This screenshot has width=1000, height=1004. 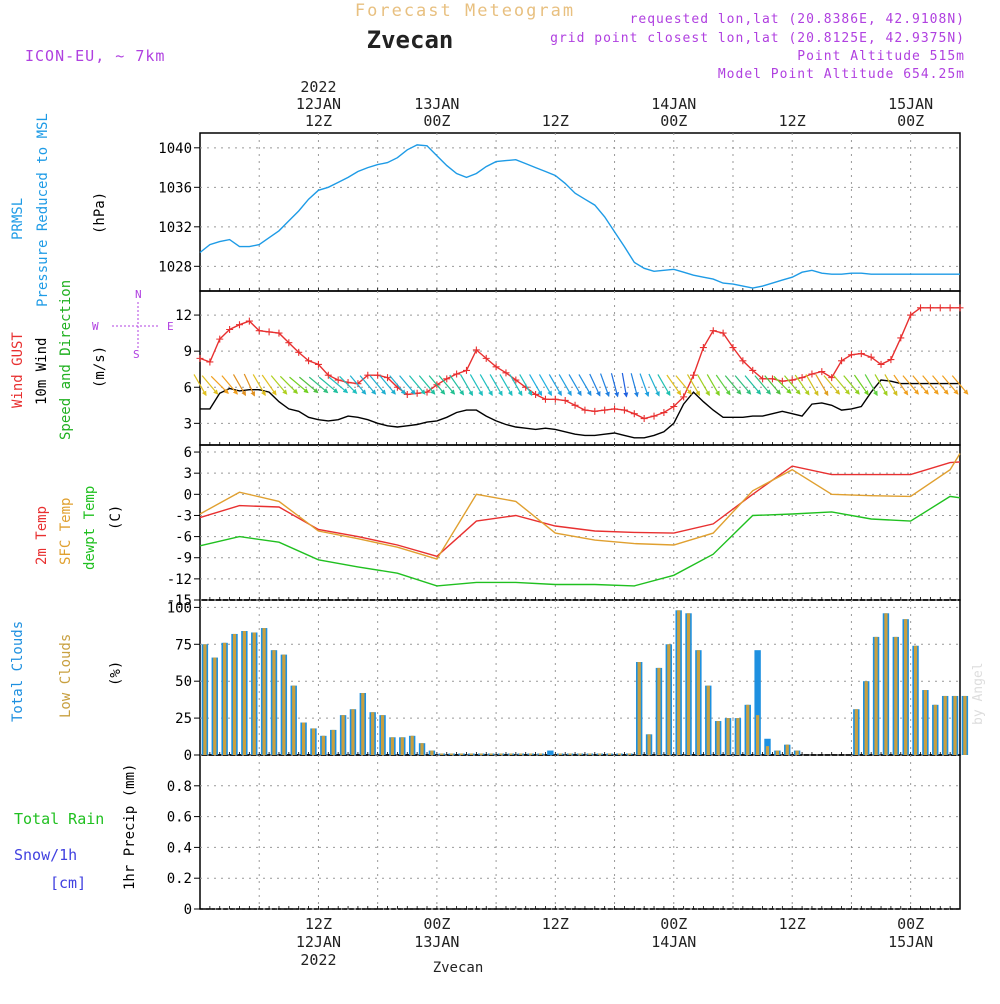 I want to click on pressure-label-2: Pressure Reduced to MSL, so click(x=43, y=210).